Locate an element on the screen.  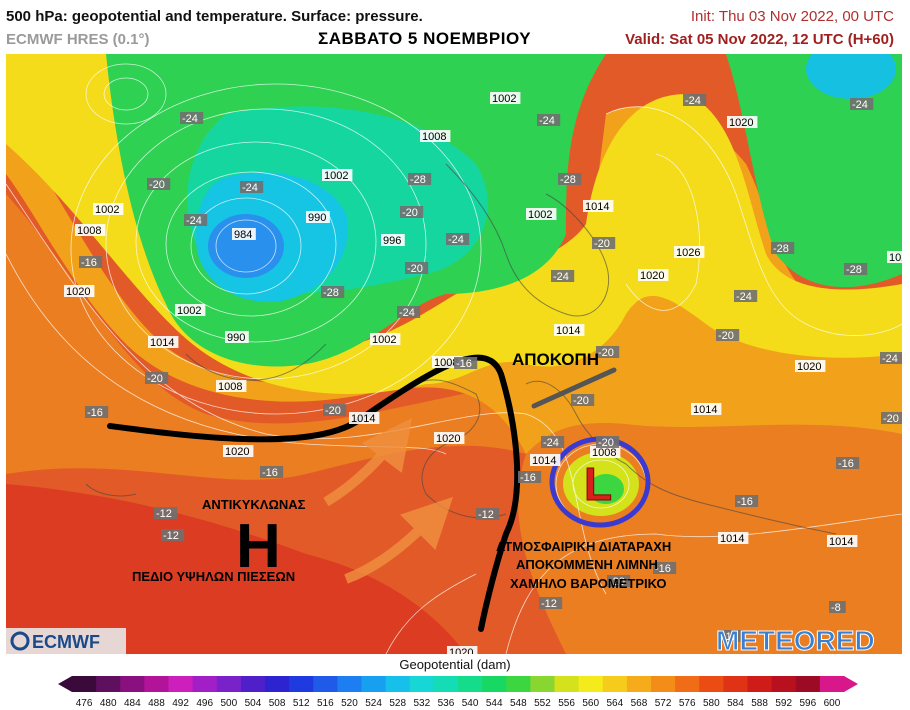
cutoff-arrow is located at coordinates (574, 388).